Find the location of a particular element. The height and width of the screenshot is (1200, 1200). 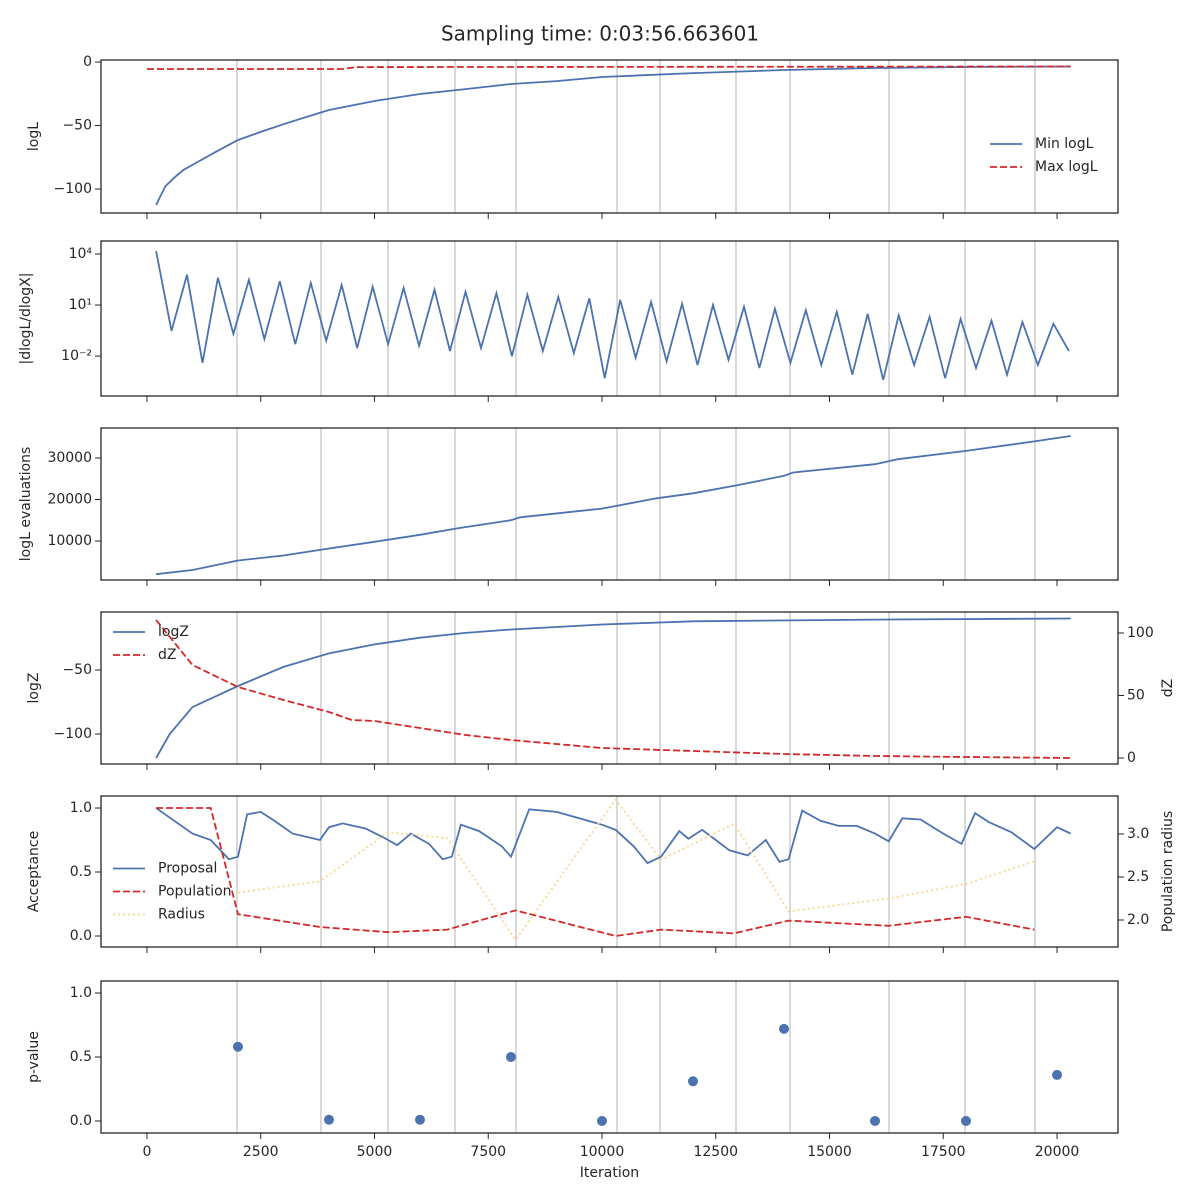

legend-label: logZ is located at coordinates (173, 632).